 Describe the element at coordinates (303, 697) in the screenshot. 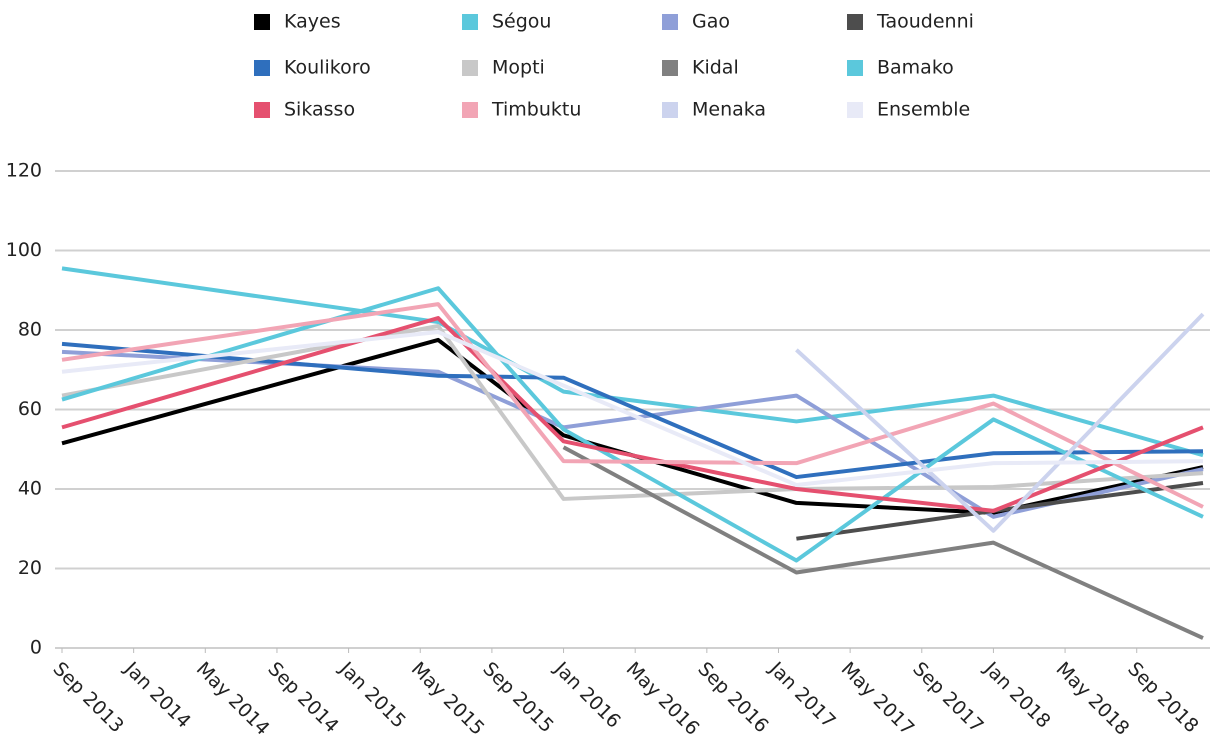

I see `x-tick-label: Sep 2014` at that location.